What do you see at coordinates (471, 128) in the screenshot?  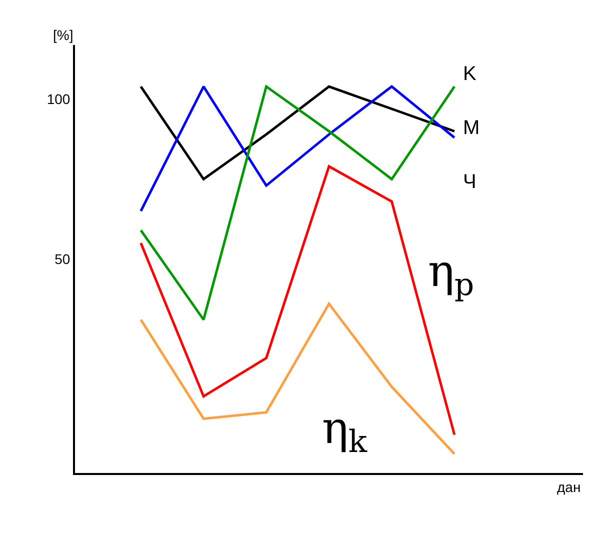 I see `annotation: M` at bounding box center [471, 128].